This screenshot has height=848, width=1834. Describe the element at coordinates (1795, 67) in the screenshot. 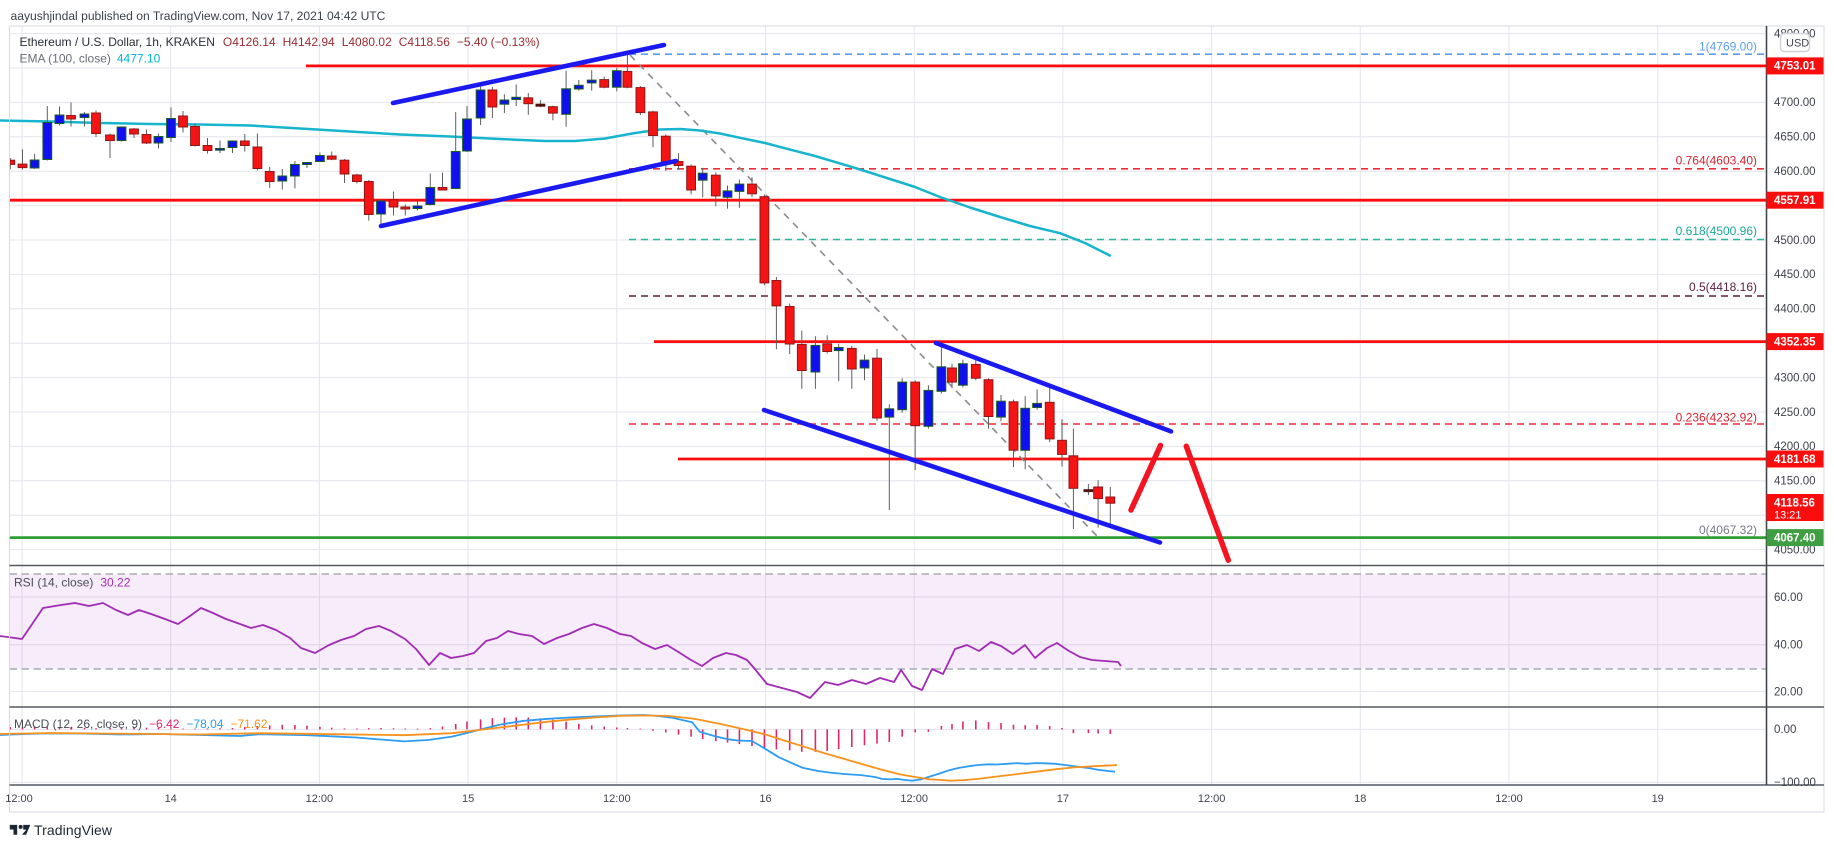

I see `svg-text: 4753.01` at that location.